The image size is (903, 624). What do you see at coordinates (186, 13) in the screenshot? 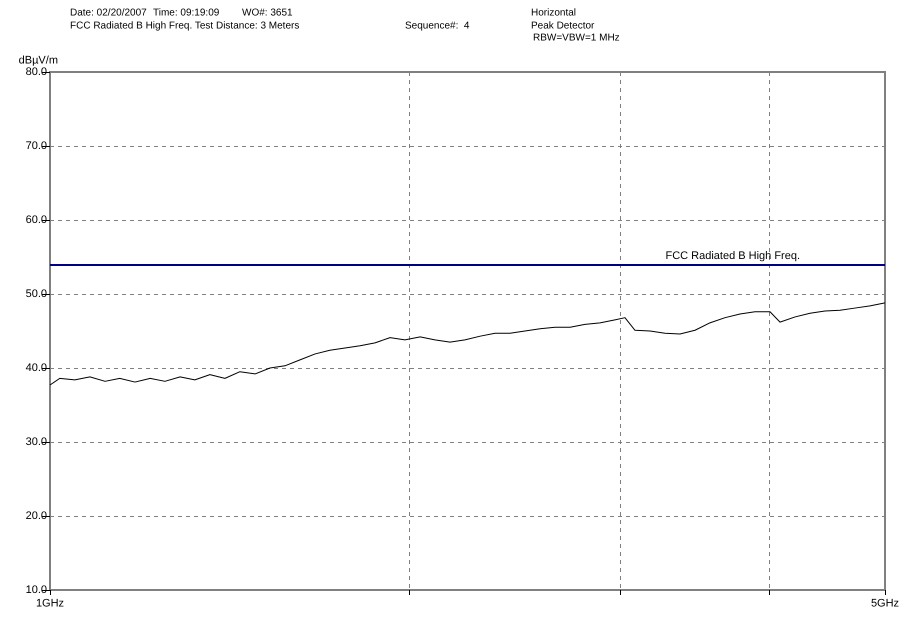
I see `text: Time: 09:19:09` at bounding box center [186, 13].